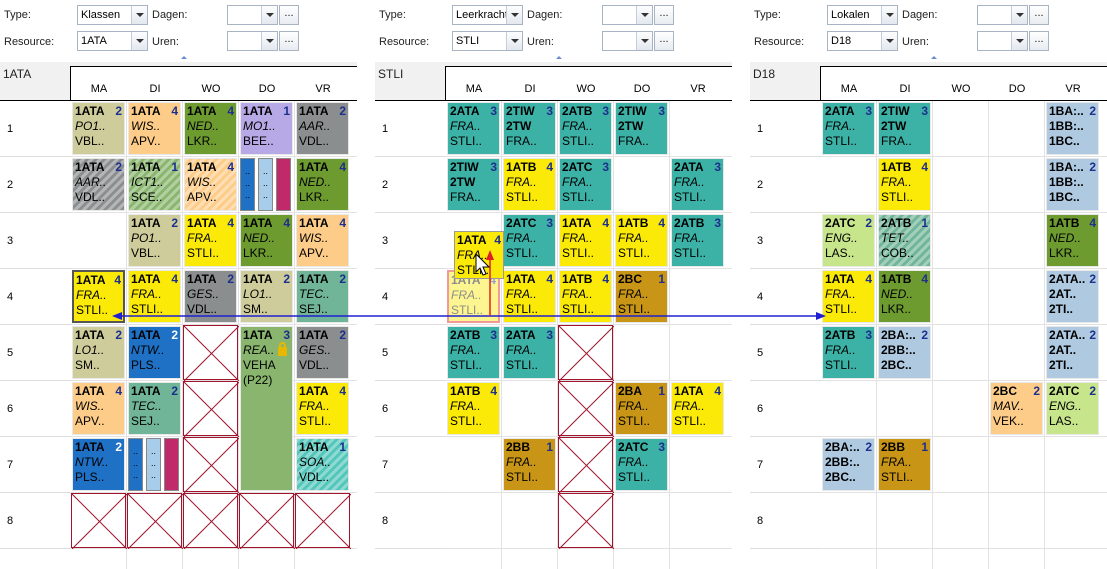 The image size is (1107, 569). What do you see at coordinates (641, 296) in the screenshot?
I see `lesson-card: 2BC 1 FRA.. STLI..` at bounding box center [641, 296].